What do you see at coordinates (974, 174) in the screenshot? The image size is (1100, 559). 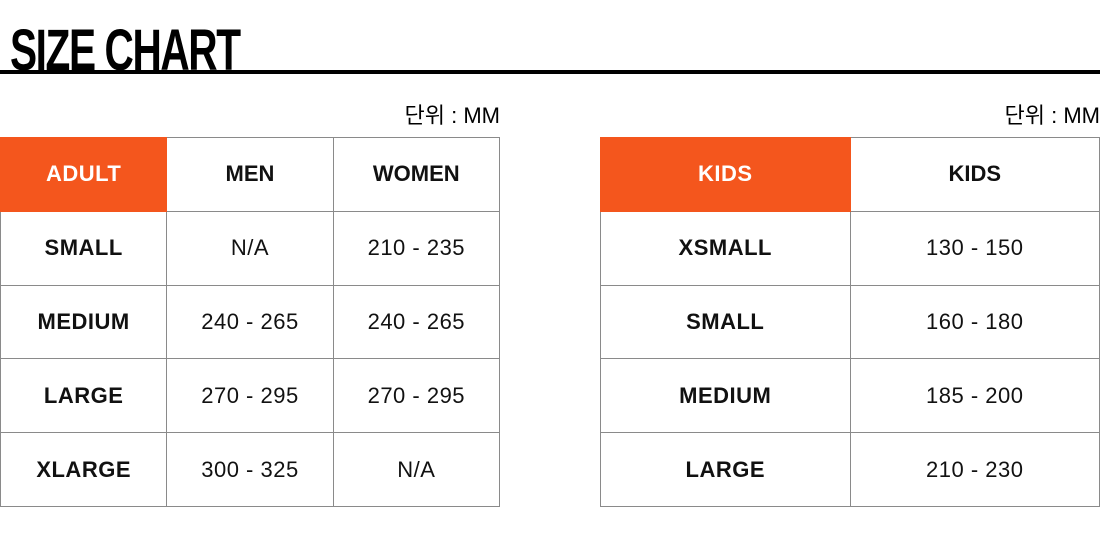 I see `kids-values-header-cell: KIDS` at bounding box center [974, 174].